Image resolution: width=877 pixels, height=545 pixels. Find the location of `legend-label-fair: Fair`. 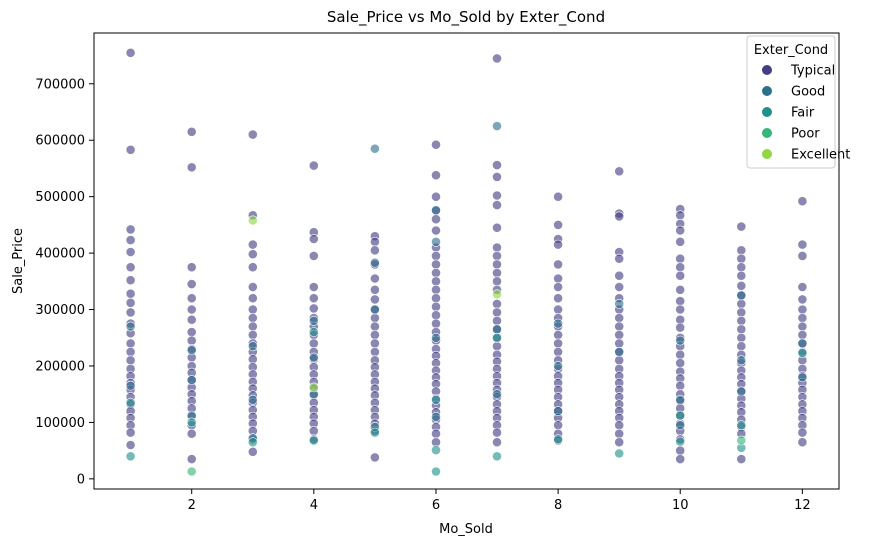

legend-label-fair: Fair is located at coordinates (803, 113).